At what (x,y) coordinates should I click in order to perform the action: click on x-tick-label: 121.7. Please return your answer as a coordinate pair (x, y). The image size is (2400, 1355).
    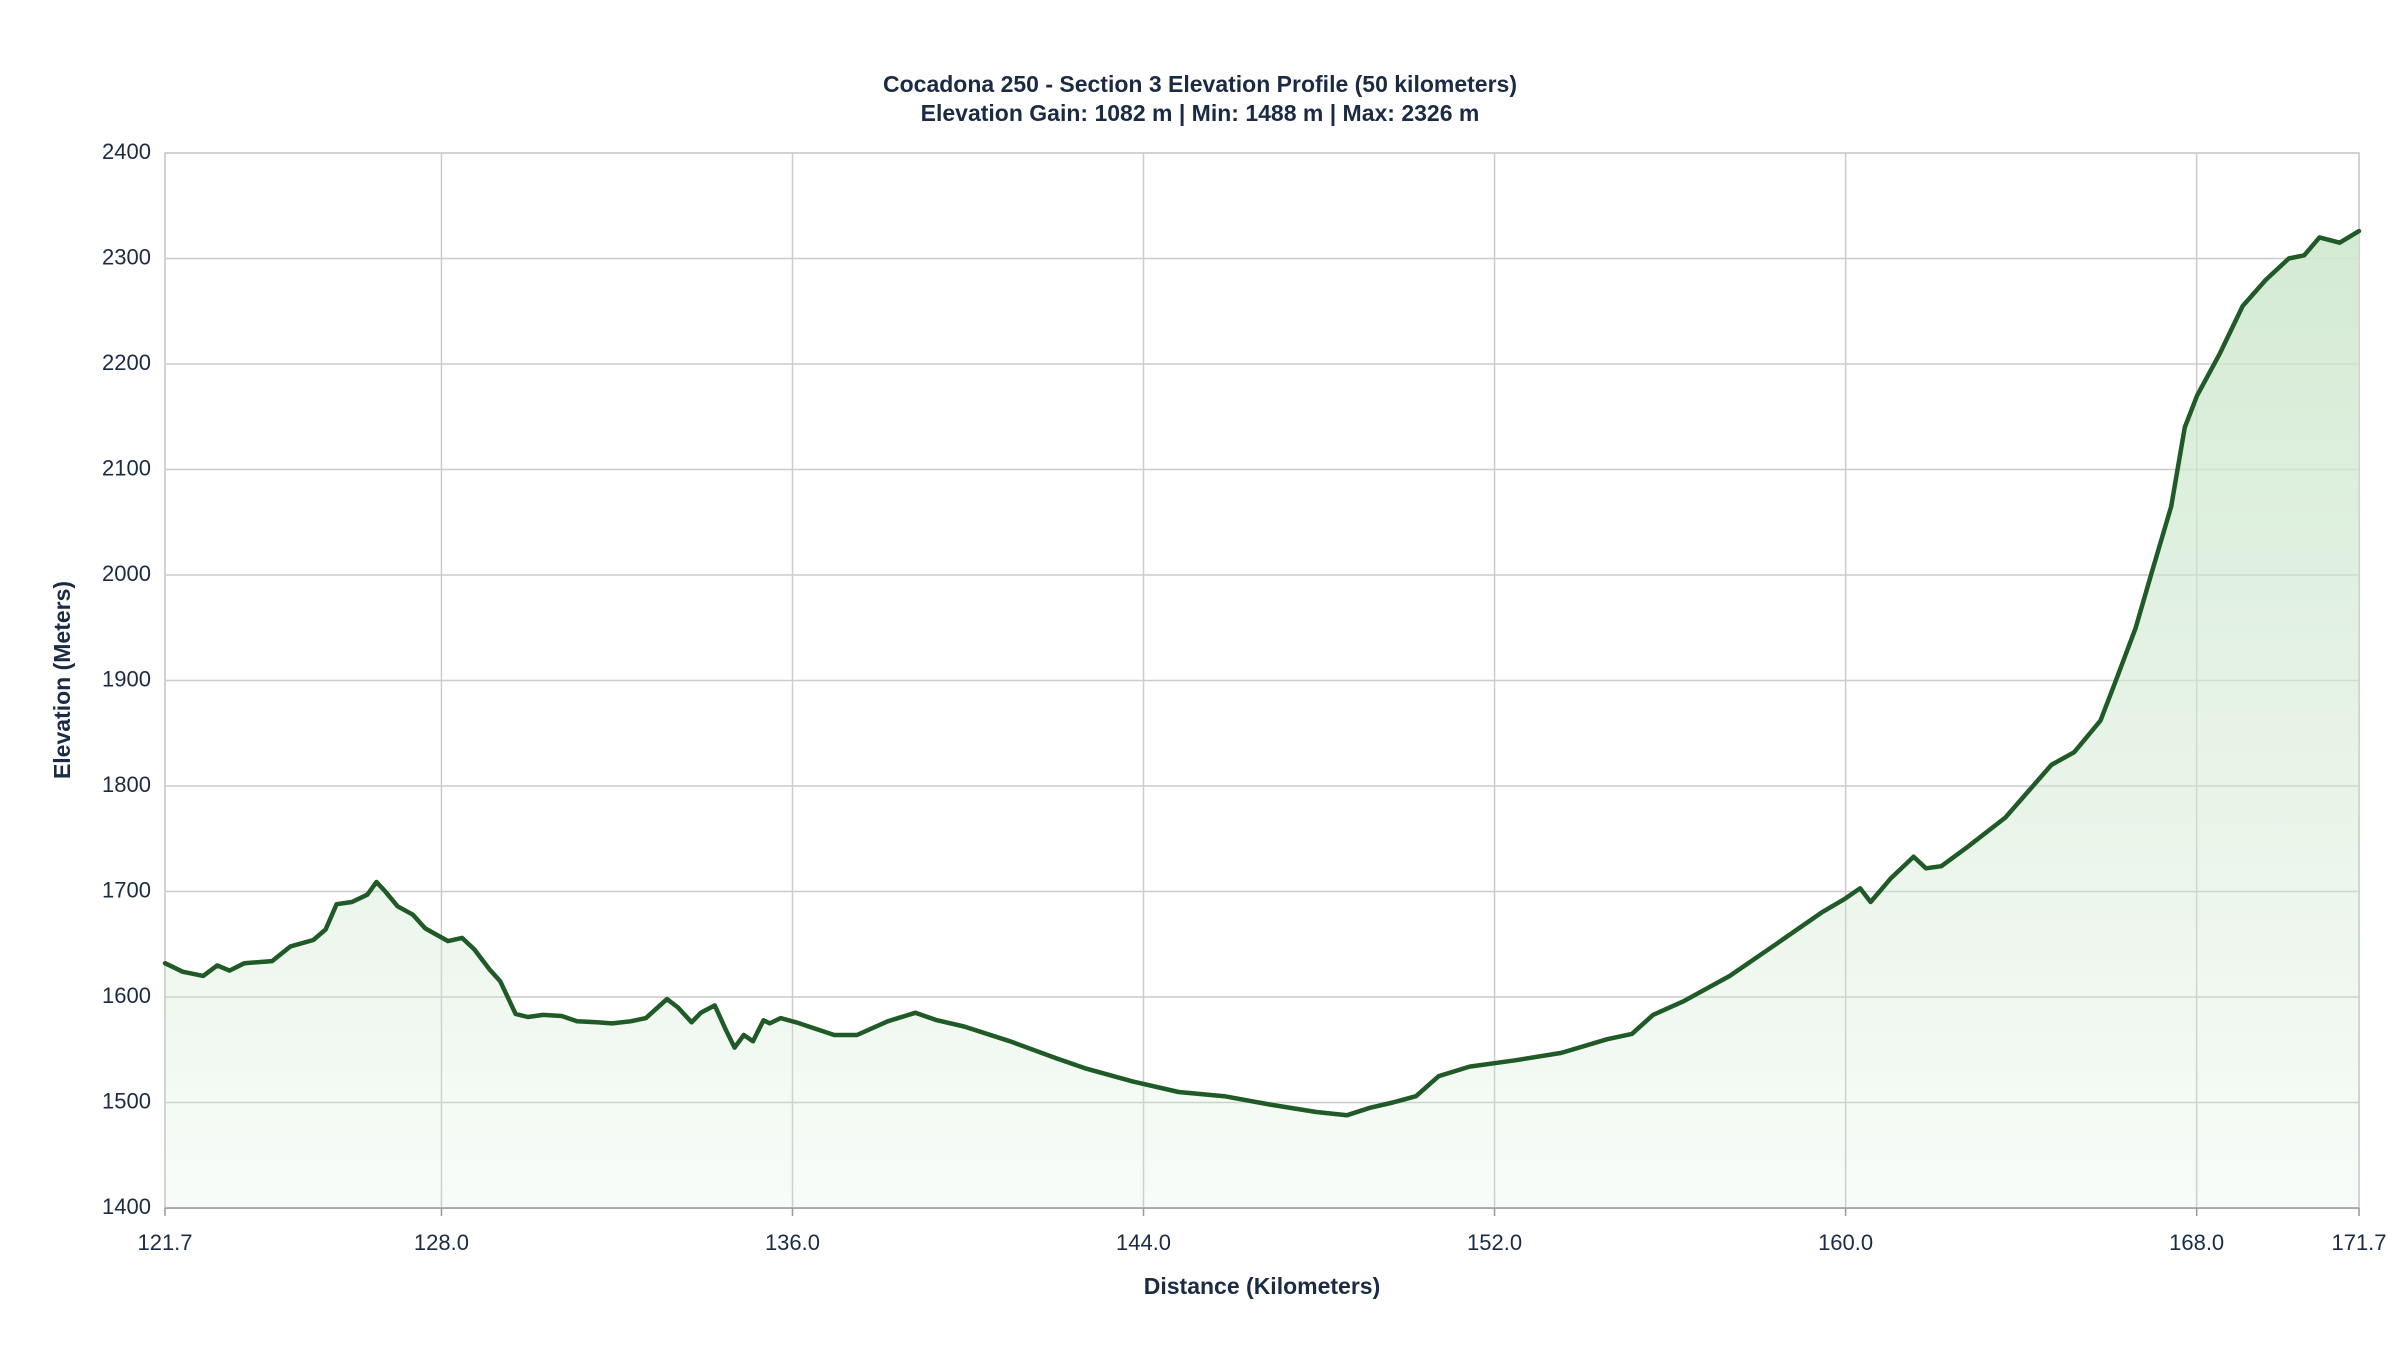
    Looking at the image, I should click on (164, 1242).